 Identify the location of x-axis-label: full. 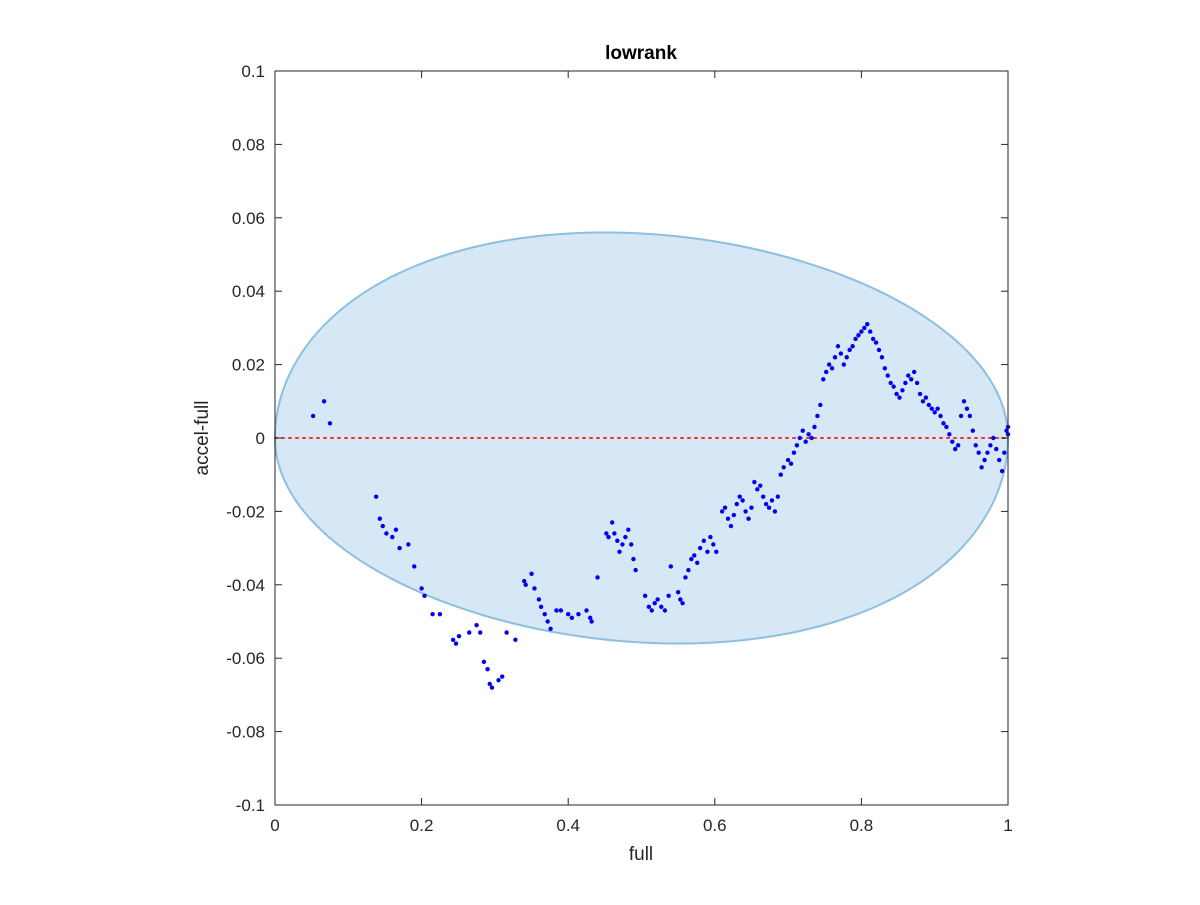
(641, 854).